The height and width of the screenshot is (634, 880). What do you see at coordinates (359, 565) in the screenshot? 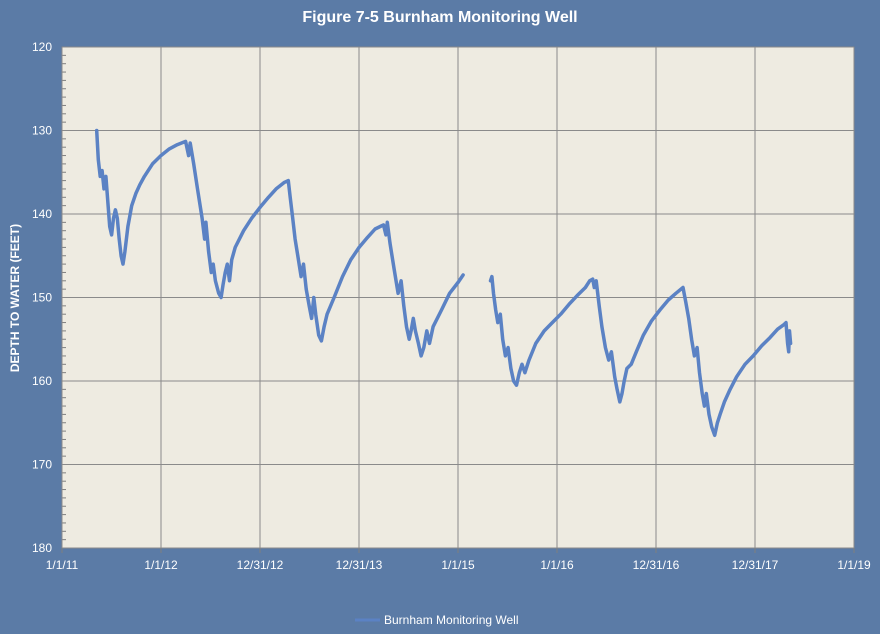
I see `x-tick-label: 12/31/13` at bounding box center [359, 565].